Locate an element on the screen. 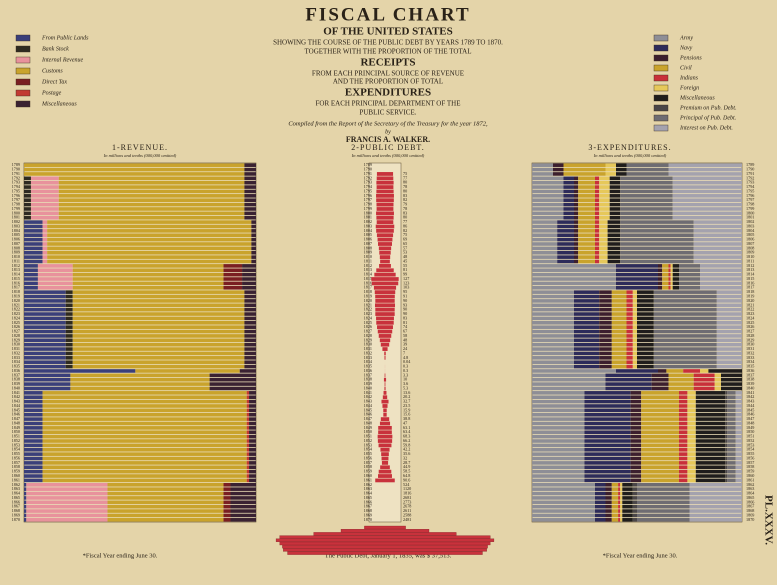  value-label: 48 is located at coordinates (405, 256).